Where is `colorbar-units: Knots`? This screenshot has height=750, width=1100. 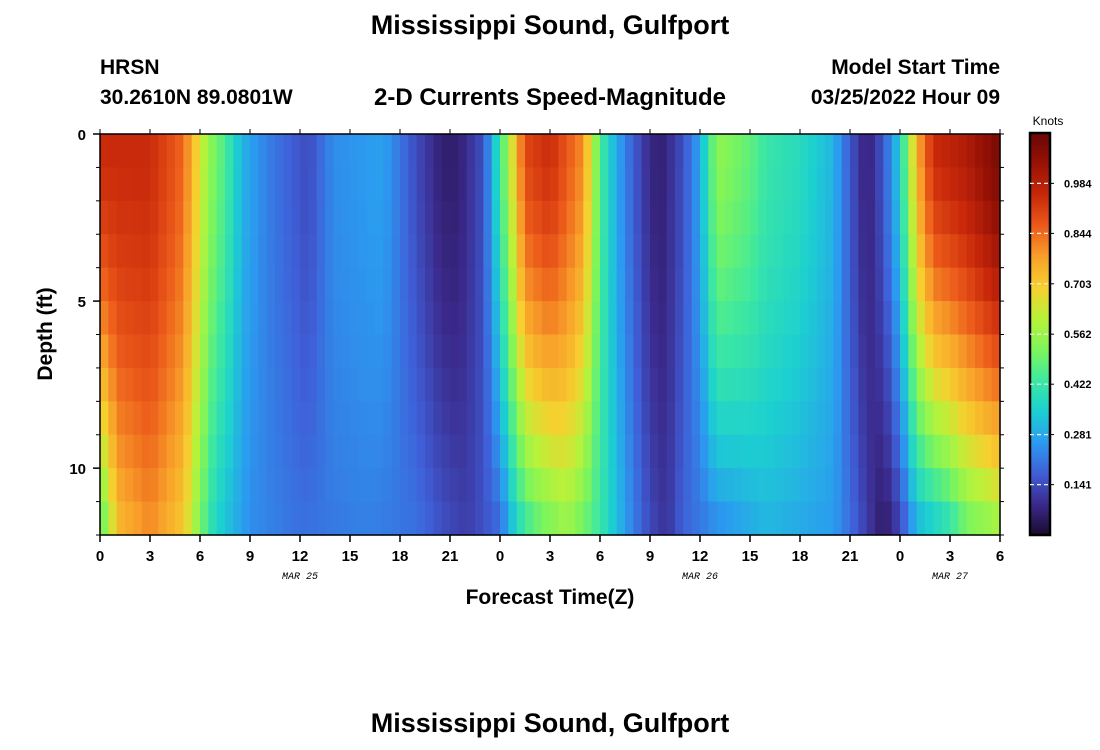
colorbar-units: Knots is located at coordinates (1048, 121).